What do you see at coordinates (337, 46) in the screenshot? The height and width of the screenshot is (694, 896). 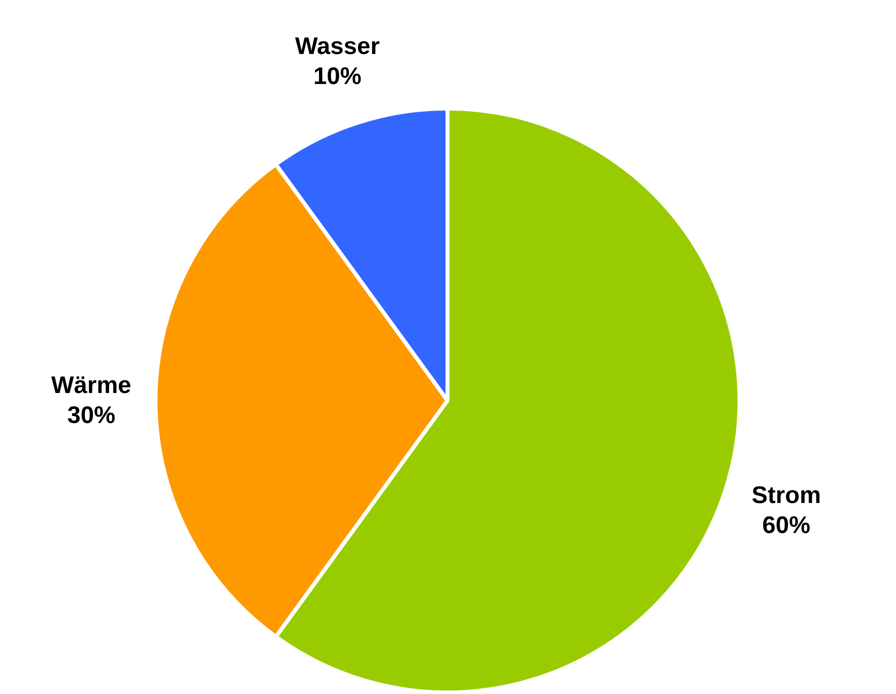 I see `slice-label: Wasser` at bounding box center [337, 46].